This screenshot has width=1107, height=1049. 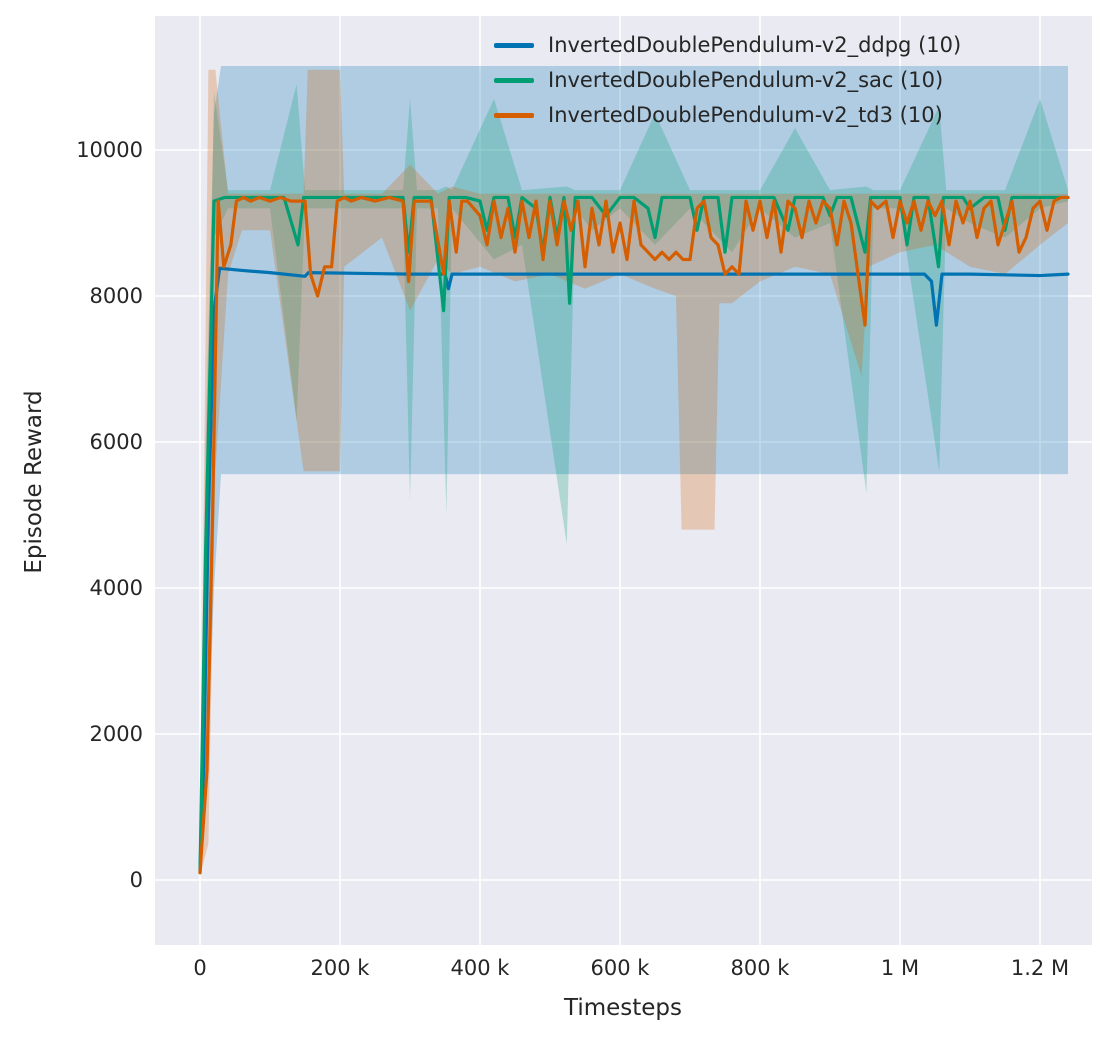 What do you see at coordinates (623, 1008) in the screenshot?
I see `x-axis-label: Timesteps` at bounding box center [623, 1008].